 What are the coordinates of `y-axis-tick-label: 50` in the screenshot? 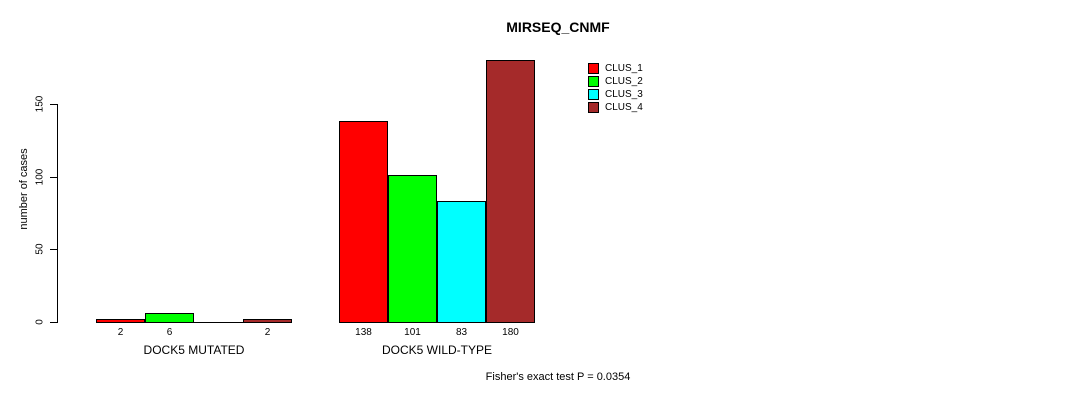 It's located at (40, 249).